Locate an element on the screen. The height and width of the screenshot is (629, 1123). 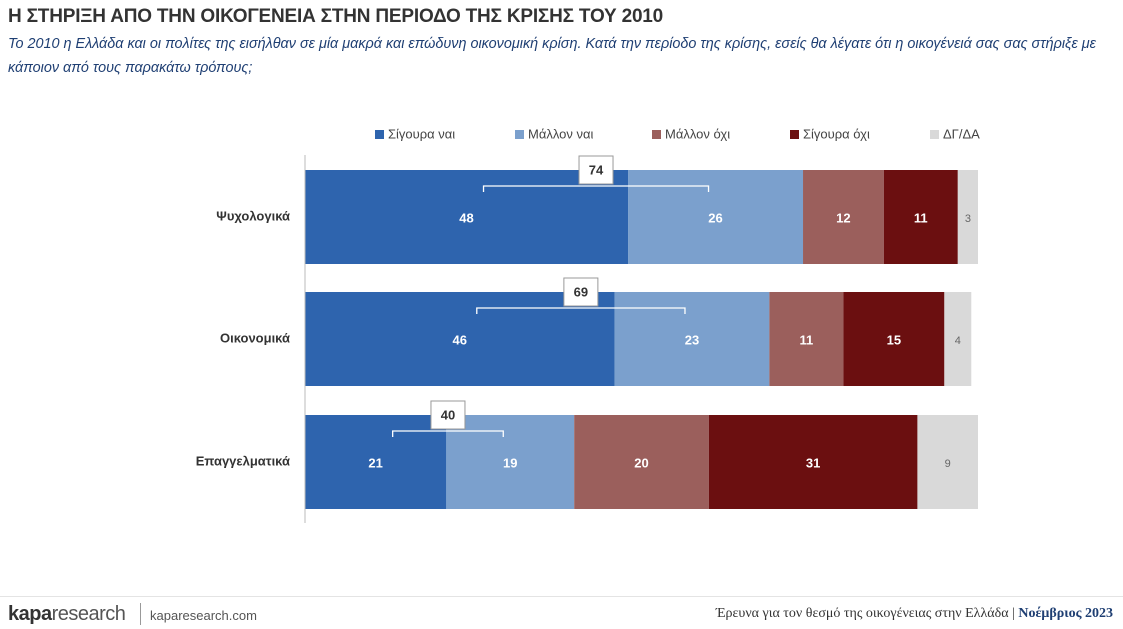
logo: kaparesearch is located at coordinates (67, 614).